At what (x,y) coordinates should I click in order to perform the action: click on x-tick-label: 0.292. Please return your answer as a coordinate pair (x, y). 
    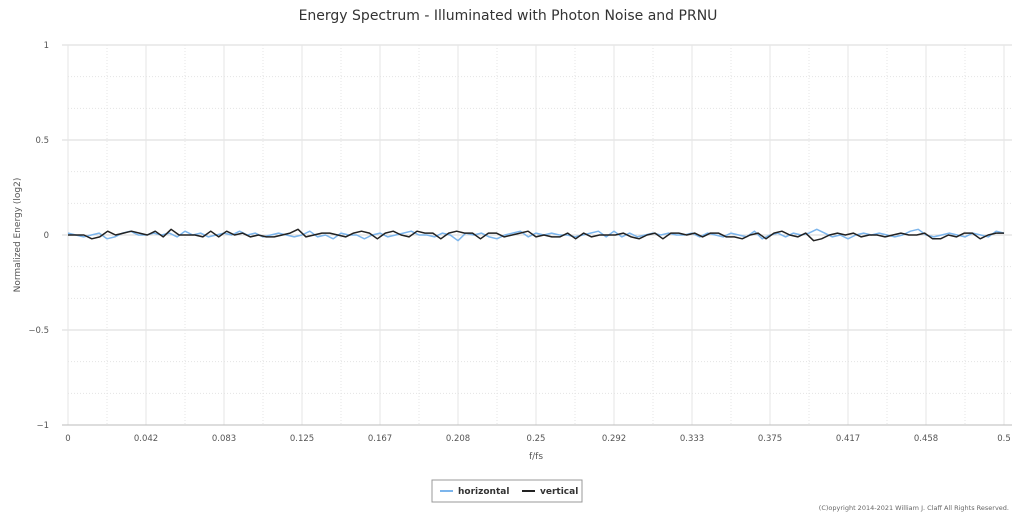
    Looking at the image, I should click on (614, 439).